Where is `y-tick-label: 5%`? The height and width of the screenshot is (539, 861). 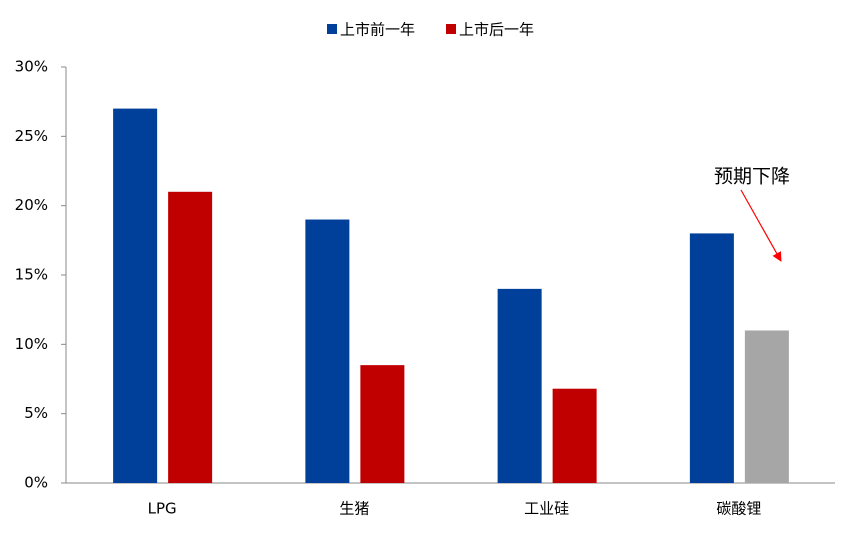 y-tick-label: 5% is located at coordinates (36, 413).